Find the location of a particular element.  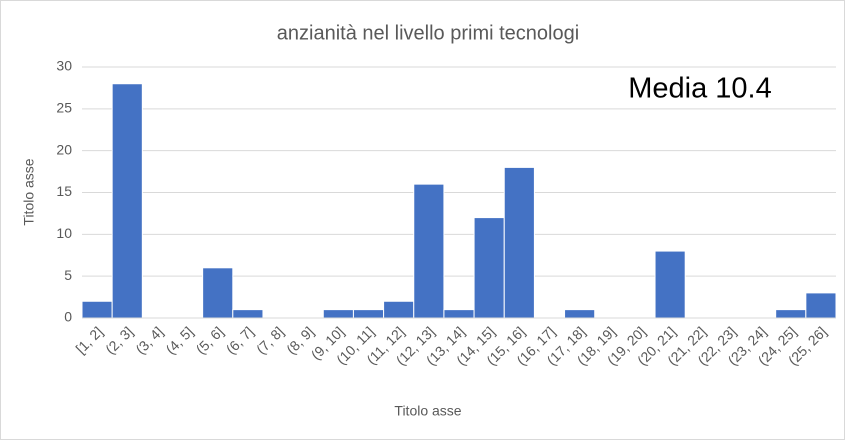

x-axis-label: Titolo asse is located at coordinates (427, 411).